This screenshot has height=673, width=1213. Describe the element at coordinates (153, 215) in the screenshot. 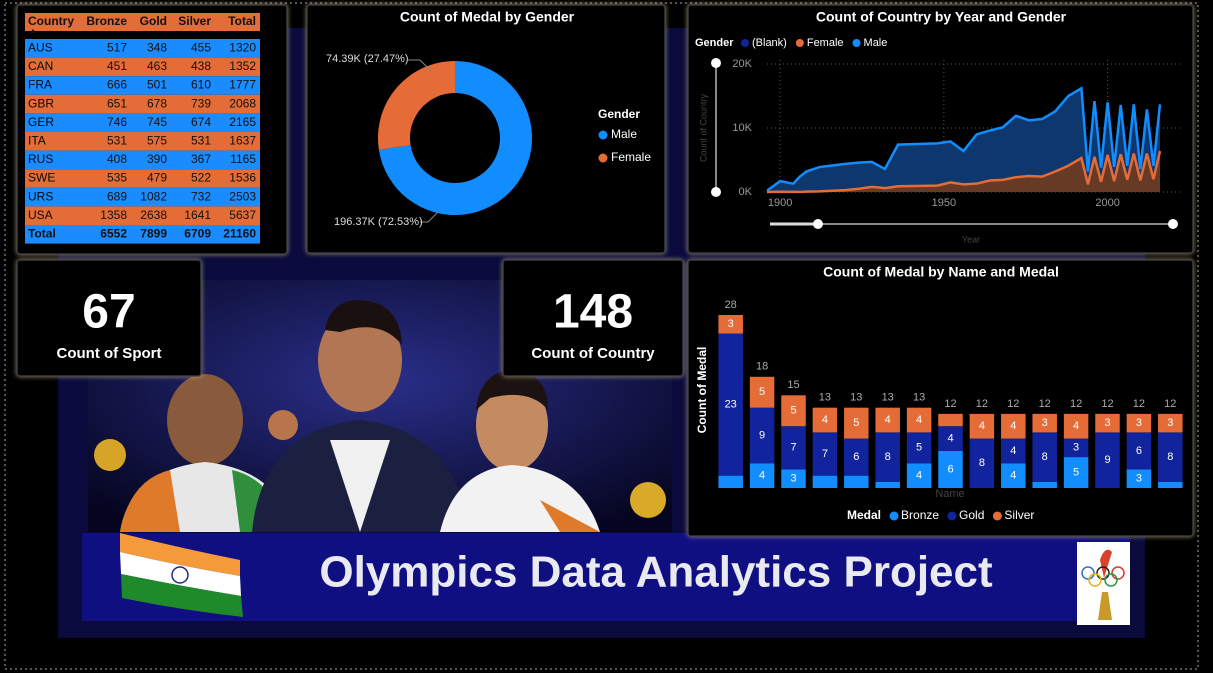

I see `table-cell: 2638` at that location.